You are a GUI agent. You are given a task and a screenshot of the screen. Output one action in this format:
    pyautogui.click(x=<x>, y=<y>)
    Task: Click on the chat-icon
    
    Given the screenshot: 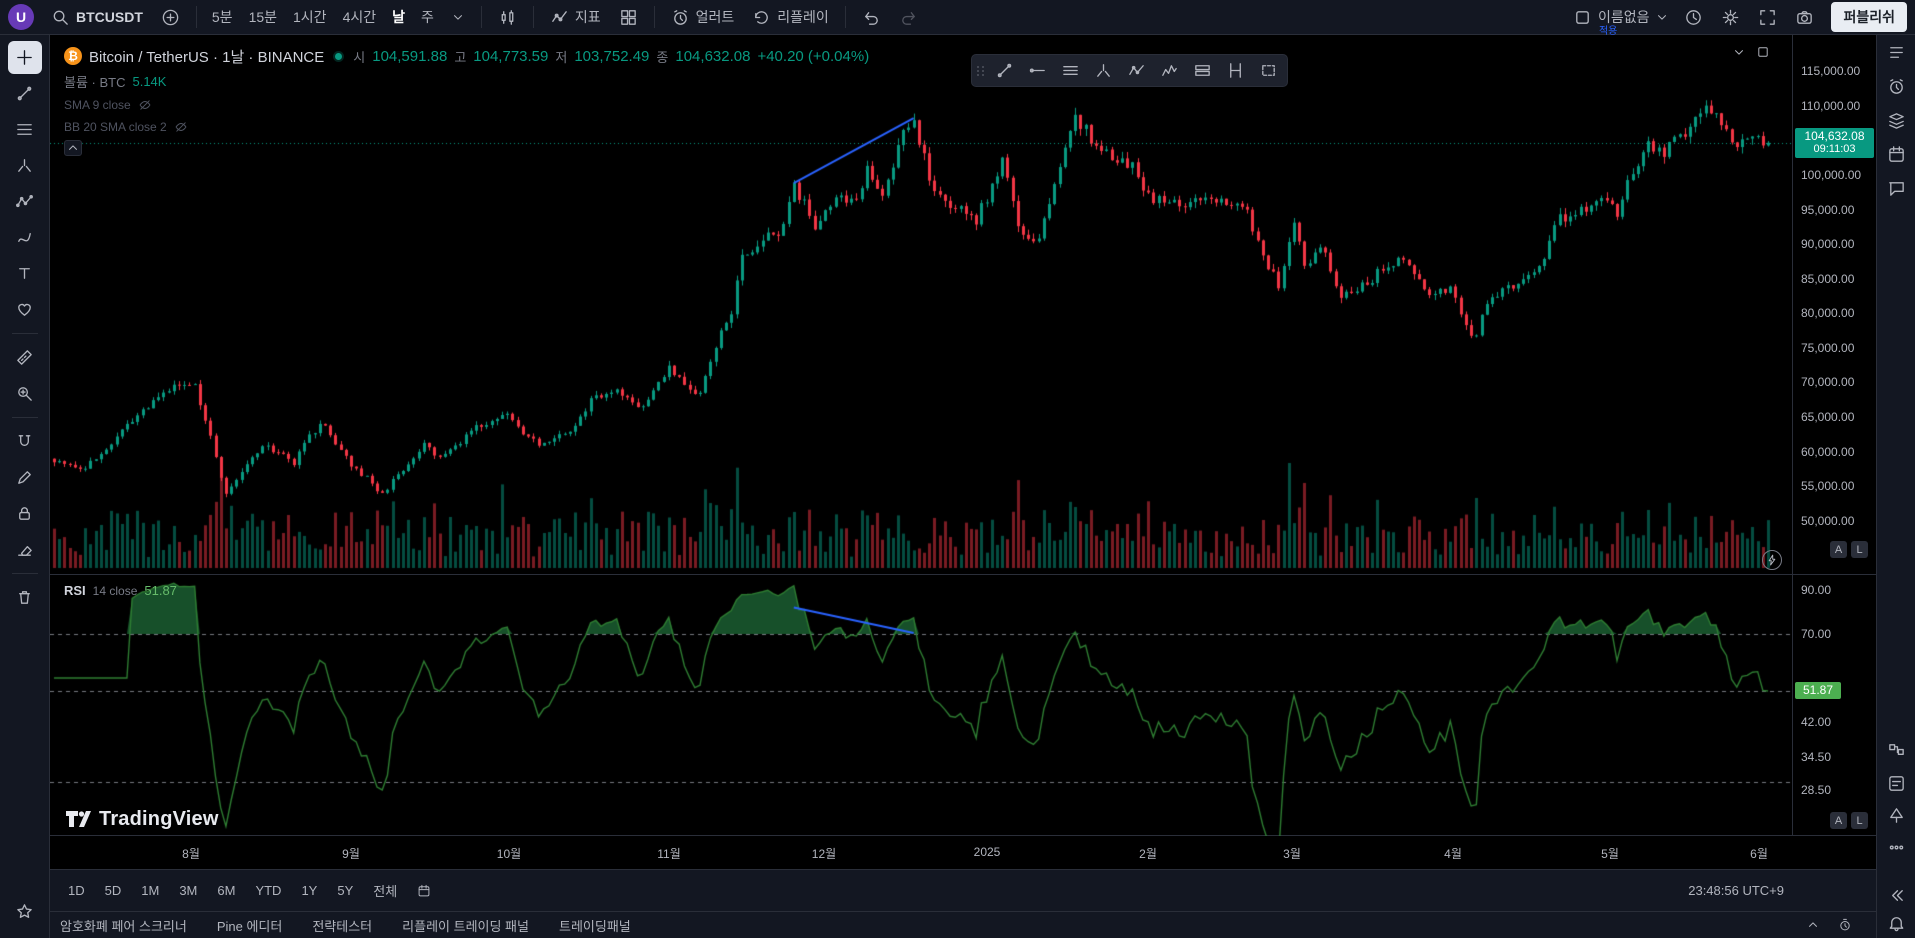 What is the action you would take?
    pyautogui.click(x=1896, y=188)
    